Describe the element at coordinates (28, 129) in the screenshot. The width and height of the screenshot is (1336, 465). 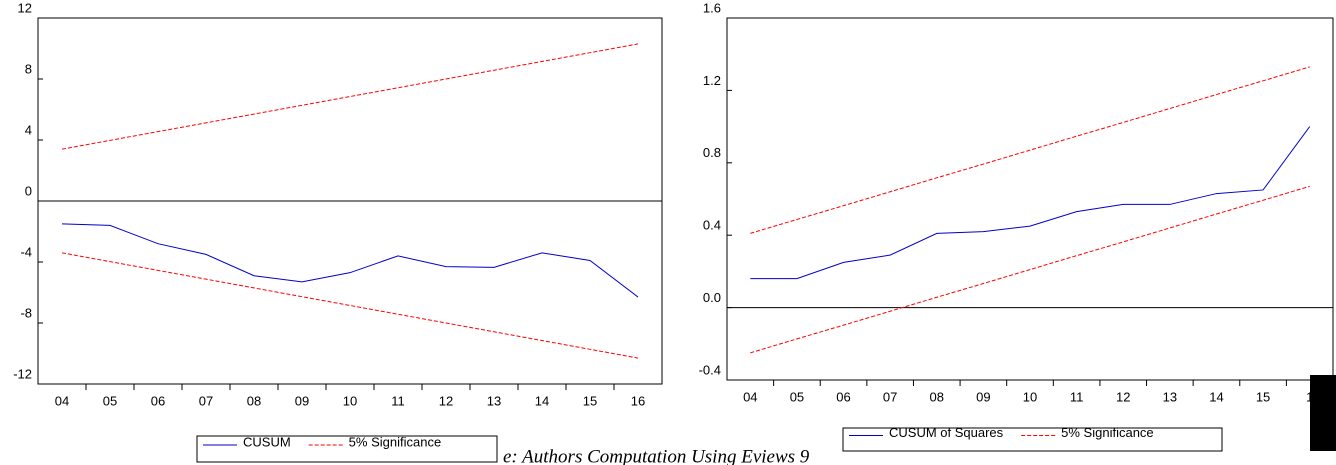
I see `y-tick-label: 4` at that location.